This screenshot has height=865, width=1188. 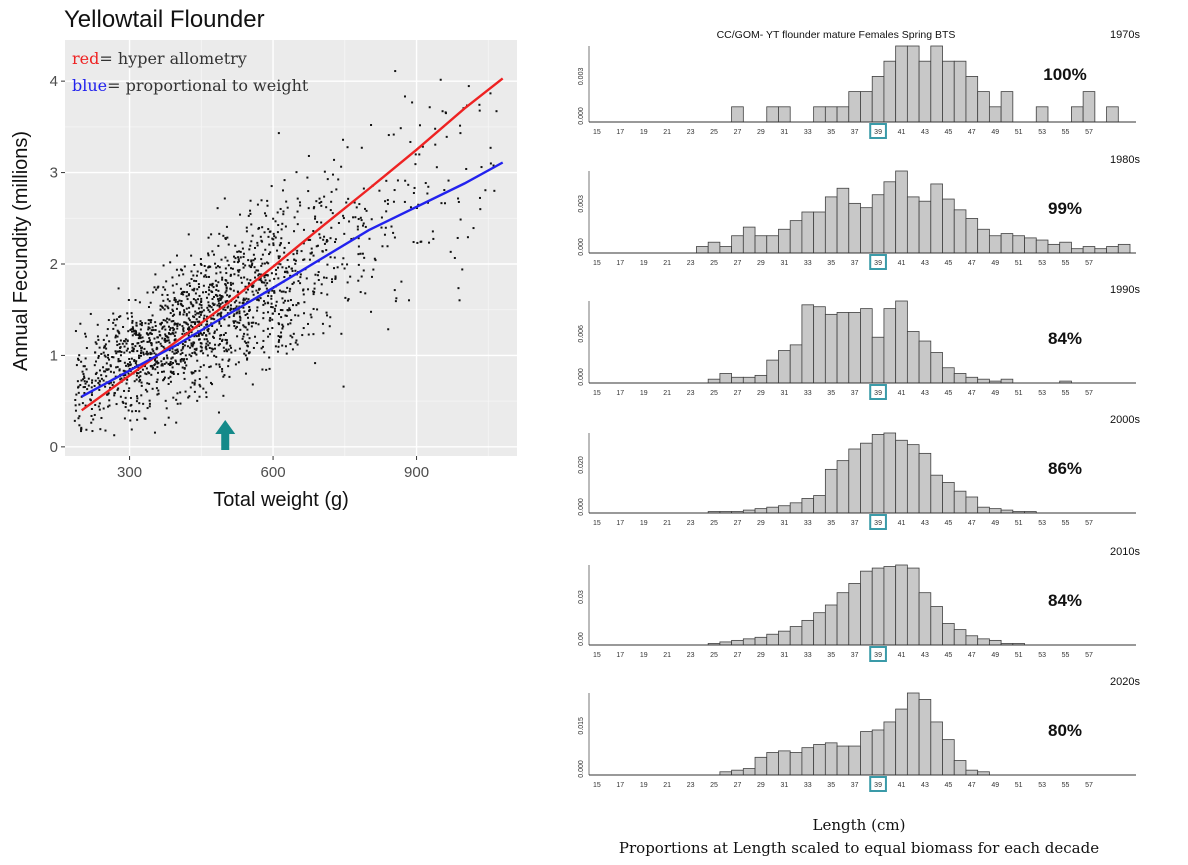 I want to click on percent-label: 84%, so click(x=1065, y=338).